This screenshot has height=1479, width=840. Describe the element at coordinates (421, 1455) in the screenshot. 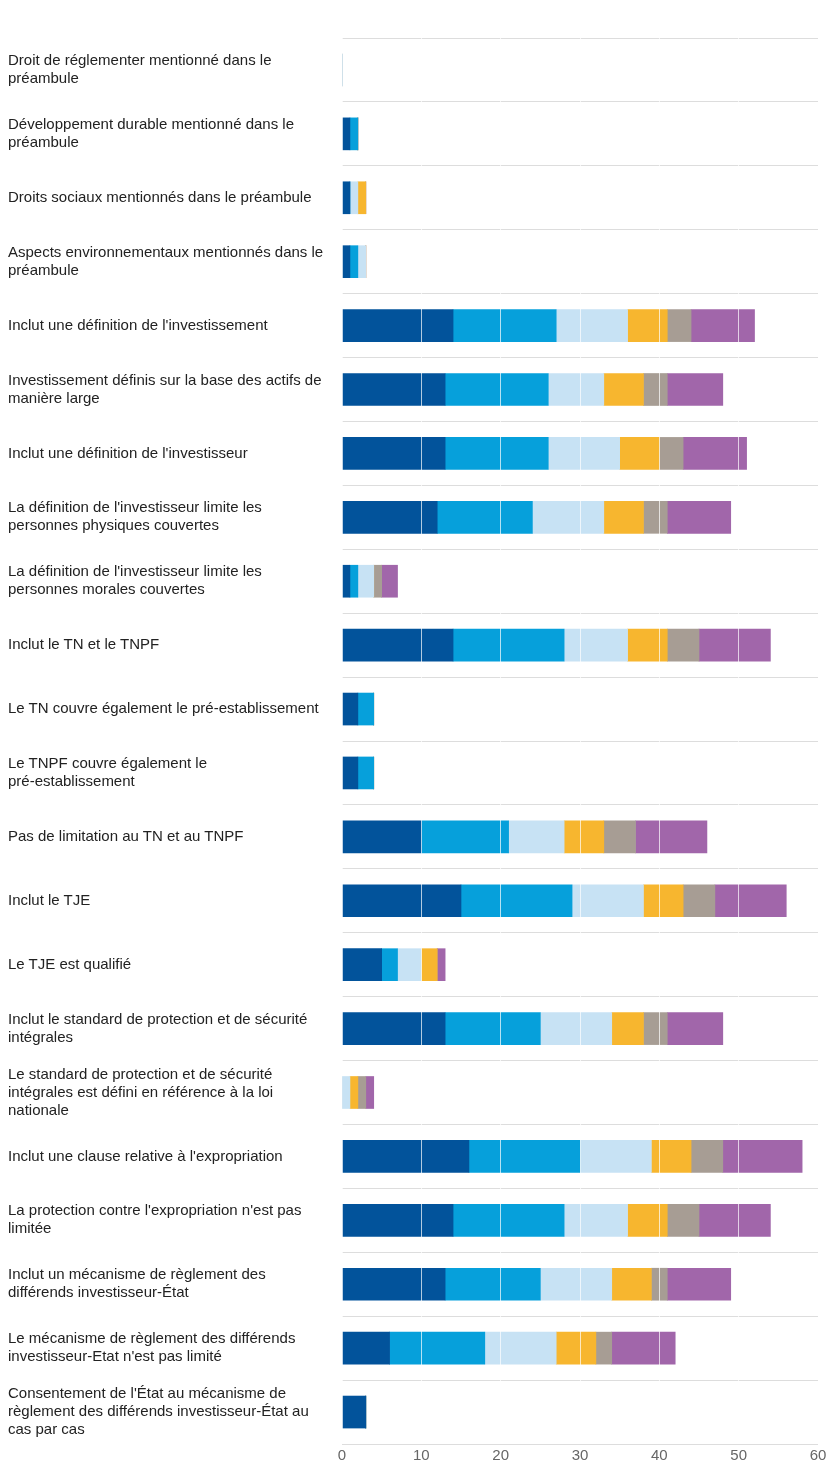

I see `x-tick-label: 10` at that location.